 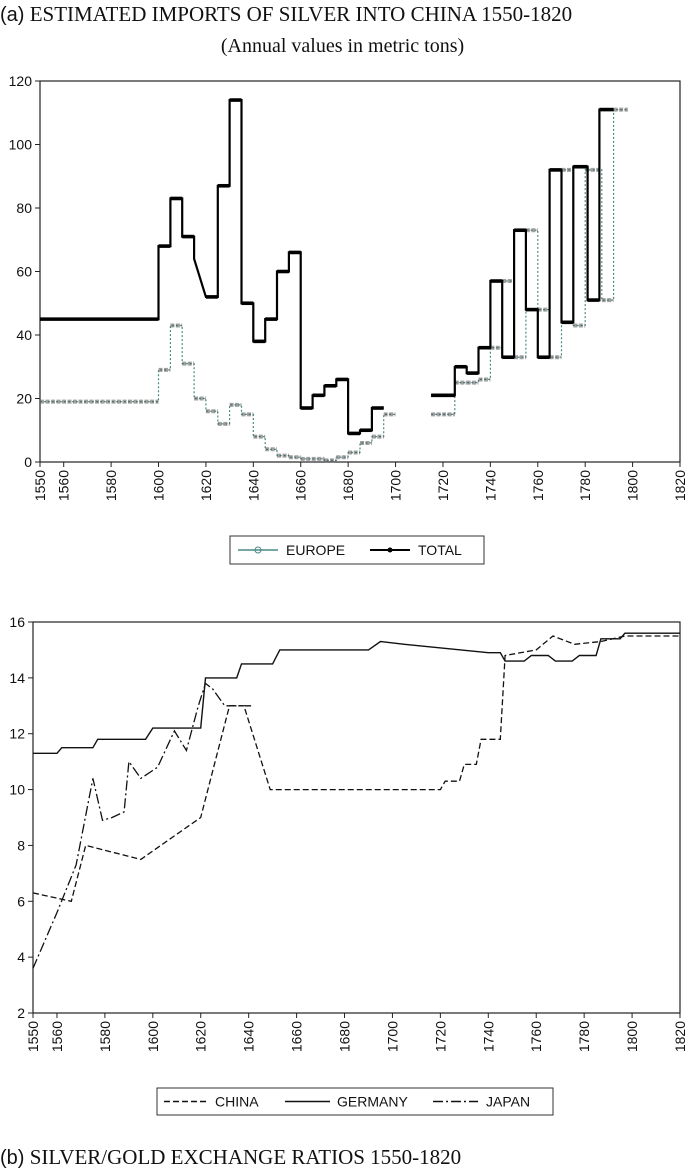 What do you see at coordinates (17, 734) in the screenshot?
I see `y-tick-label: 12` at bounding box center [17, 734].